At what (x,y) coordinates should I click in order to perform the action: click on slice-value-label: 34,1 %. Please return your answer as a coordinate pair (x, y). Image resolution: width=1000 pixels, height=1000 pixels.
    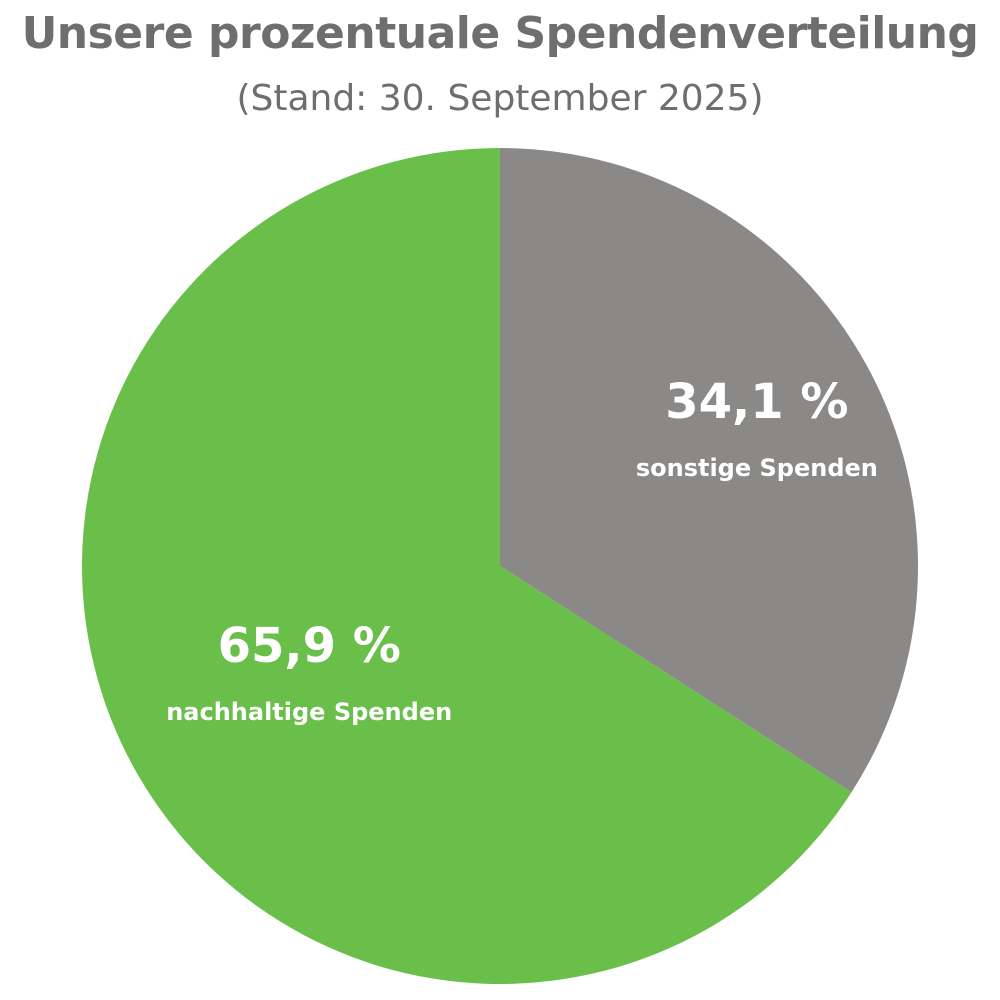
    Looking at the image, I should click on (756, 402).